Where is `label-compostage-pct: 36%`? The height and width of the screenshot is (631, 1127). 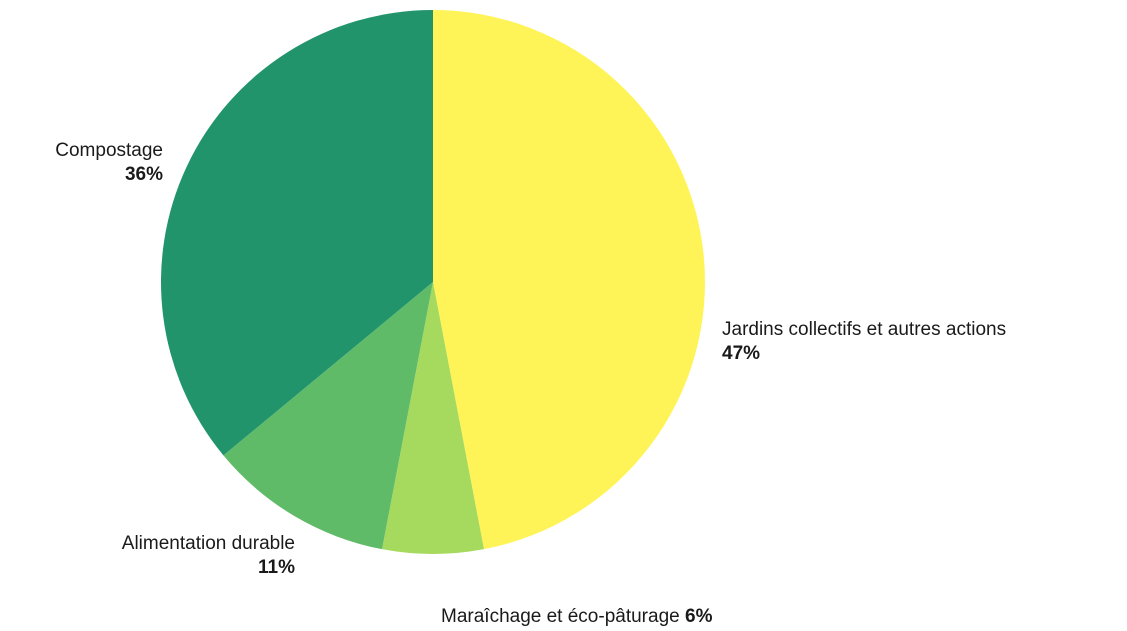
label-compostage-pct: 36% is located at coordinates (143, 174).